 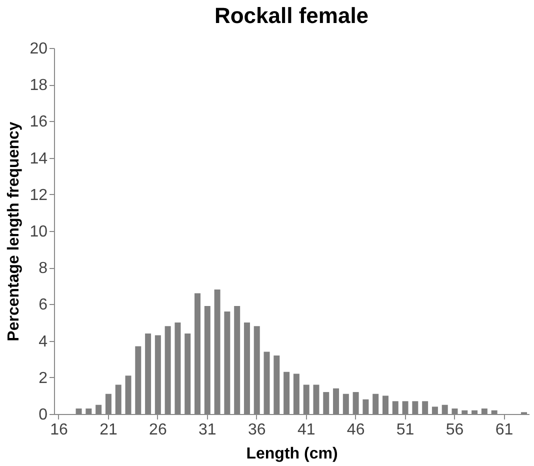 What do you see at coordinates (43, 378) in the screenshot?
I see `y-tick-label: 2` at bounding box center [43, 378].